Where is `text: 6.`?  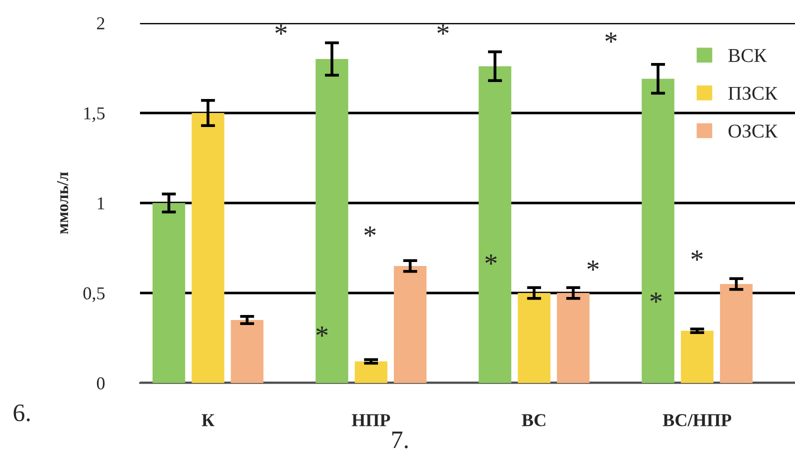 text: 6. is located at coordinates (22, 413).